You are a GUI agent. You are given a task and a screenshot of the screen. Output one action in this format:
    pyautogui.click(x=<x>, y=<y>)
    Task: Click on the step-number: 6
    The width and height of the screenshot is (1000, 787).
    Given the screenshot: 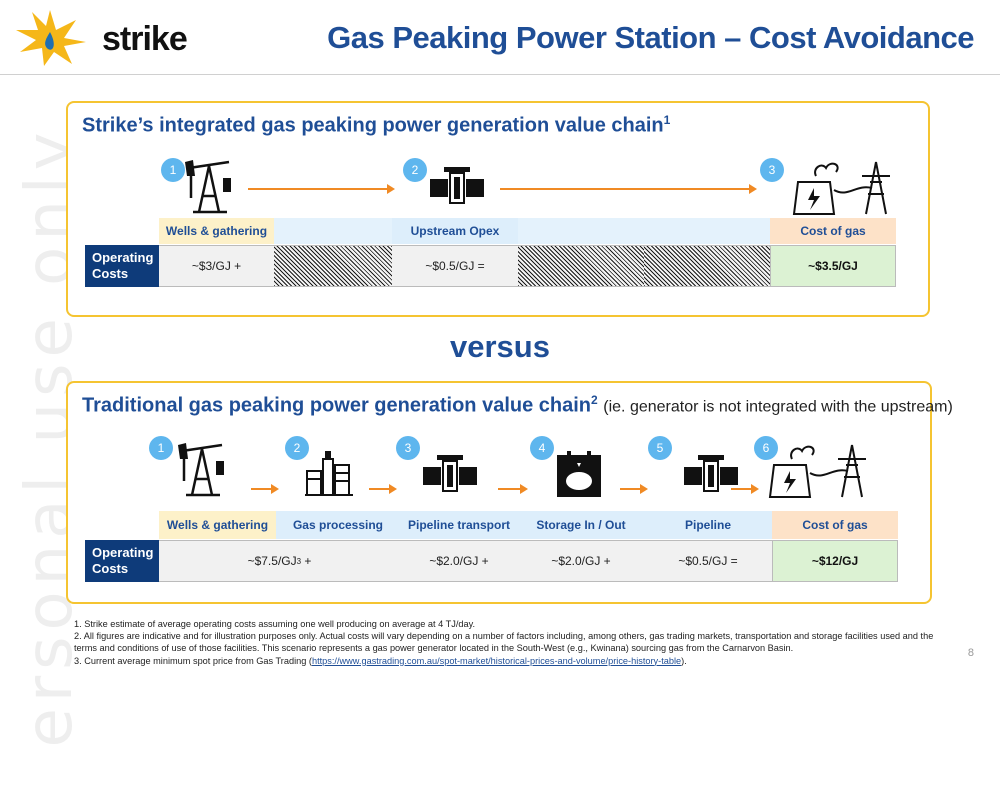 What is the action you would take?
    pyautogui.click(x=766, y=448)
    